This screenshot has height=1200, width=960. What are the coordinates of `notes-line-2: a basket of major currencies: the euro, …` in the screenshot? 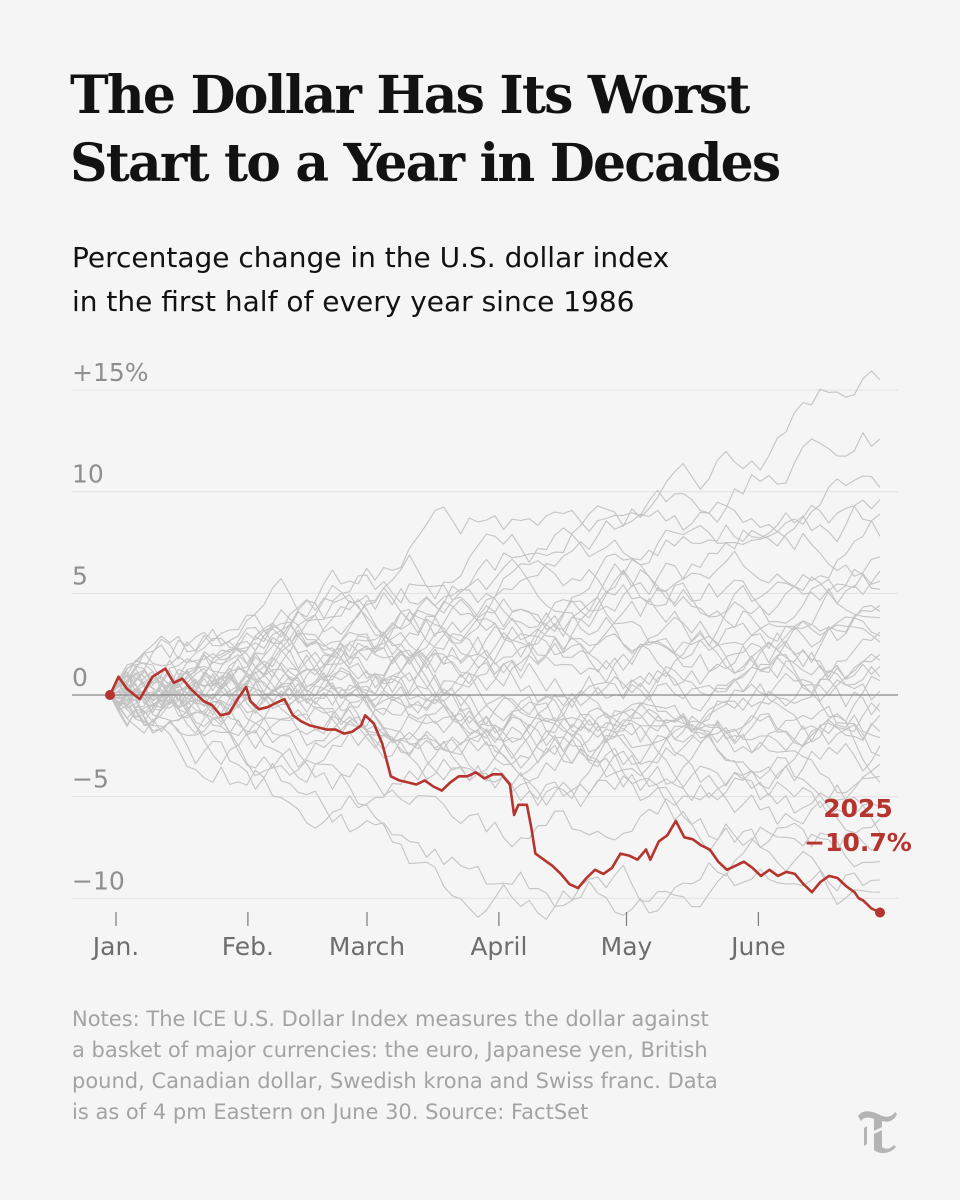 It's located at (390, 1050).